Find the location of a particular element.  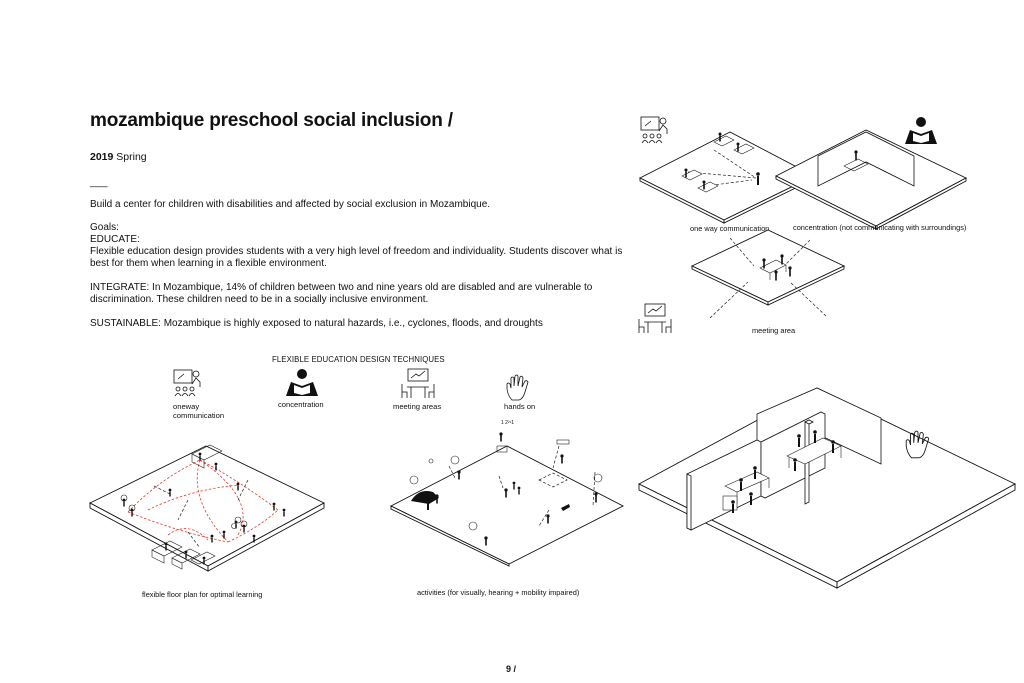

svg-text: 1 2²¹1 is located at coordinates (507, 423).